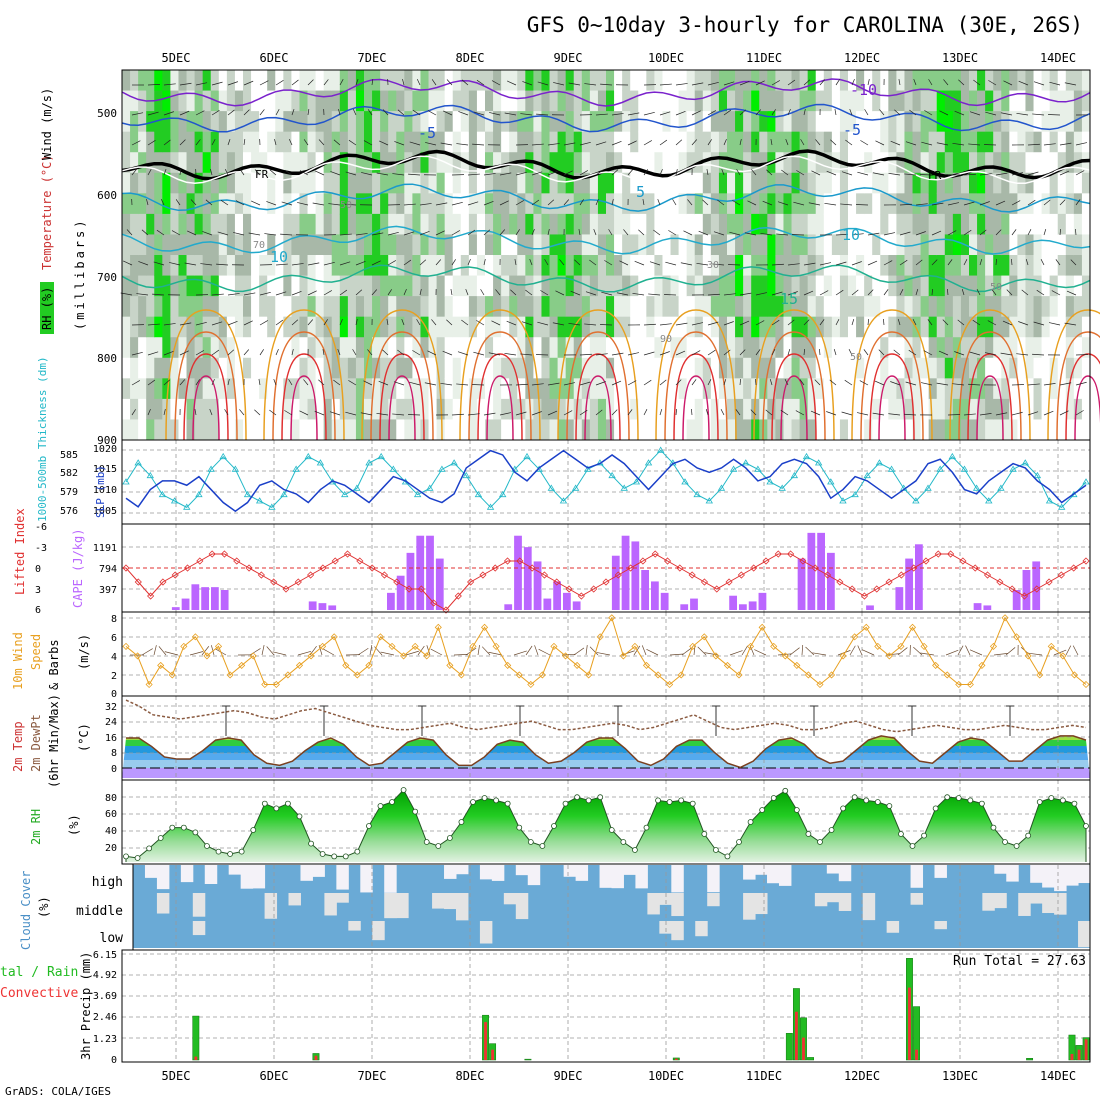 The height and width of the screenshot is (1100, 1100). What do you see at coordinates (69, 511) in the screenshot?
I see `thickness-tick: 576` at bounding box center [69, 511].